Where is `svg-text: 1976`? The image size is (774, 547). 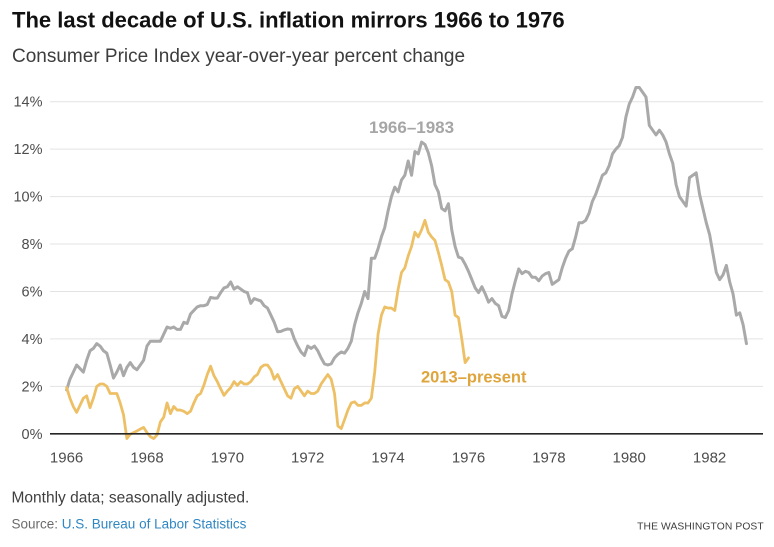
svg-text: 1976 is located at coordinates (468, 458).